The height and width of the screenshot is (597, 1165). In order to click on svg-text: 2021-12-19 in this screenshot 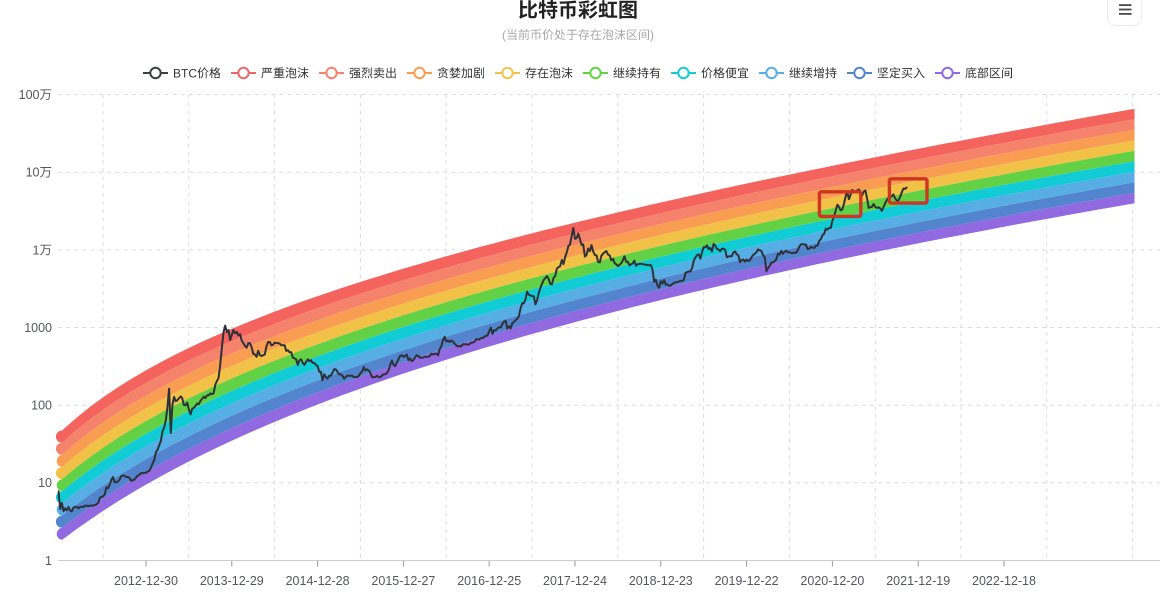, I will do `click(918, 581)`.